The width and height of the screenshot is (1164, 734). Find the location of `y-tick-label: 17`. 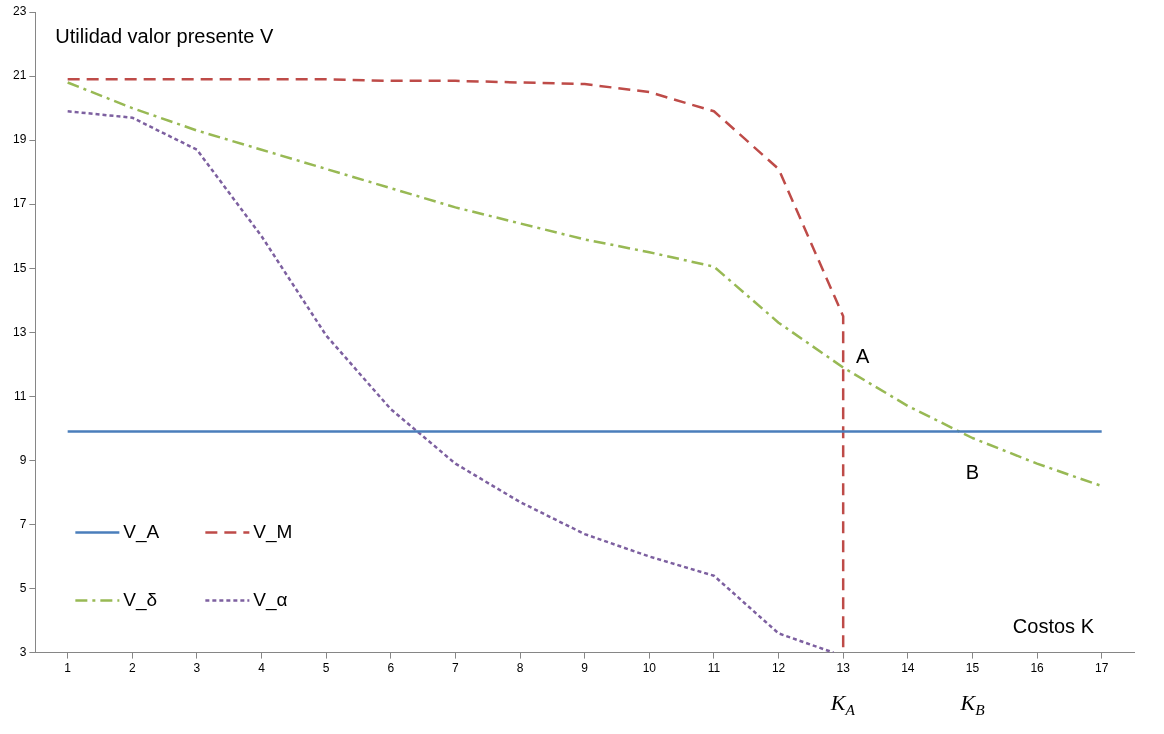

y-tick-label: 17 is located at coordinates (19, 203).